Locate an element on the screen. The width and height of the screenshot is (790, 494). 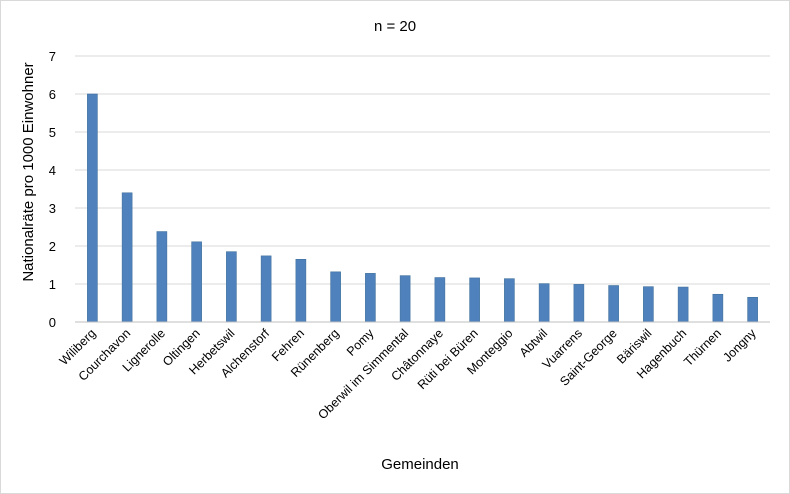
bar-lignerolle is located at coordinates (162, 277).